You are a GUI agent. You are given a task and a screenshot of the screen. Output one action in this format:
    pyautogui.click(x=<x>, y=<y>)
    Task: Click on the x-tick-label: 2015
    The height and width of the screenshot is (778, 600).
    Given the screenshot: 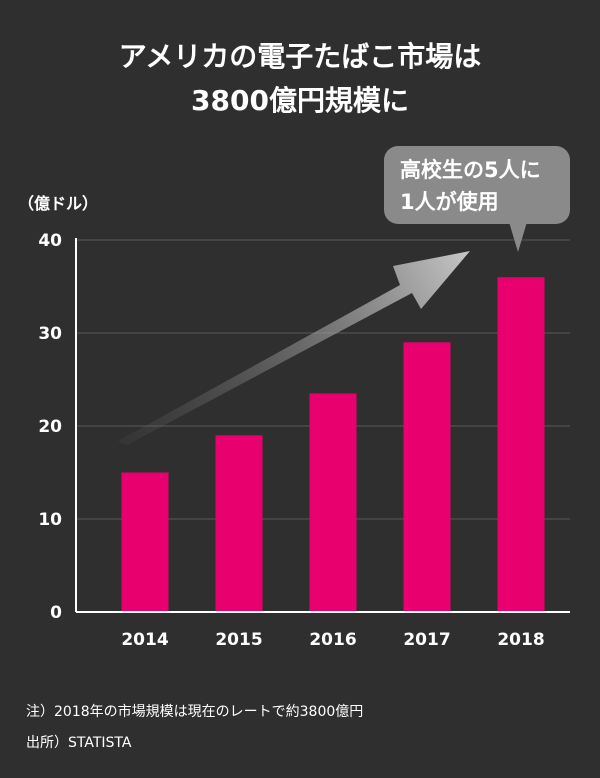 What is the action you would take?
    pyautogui.click(x=238, y=640)
    